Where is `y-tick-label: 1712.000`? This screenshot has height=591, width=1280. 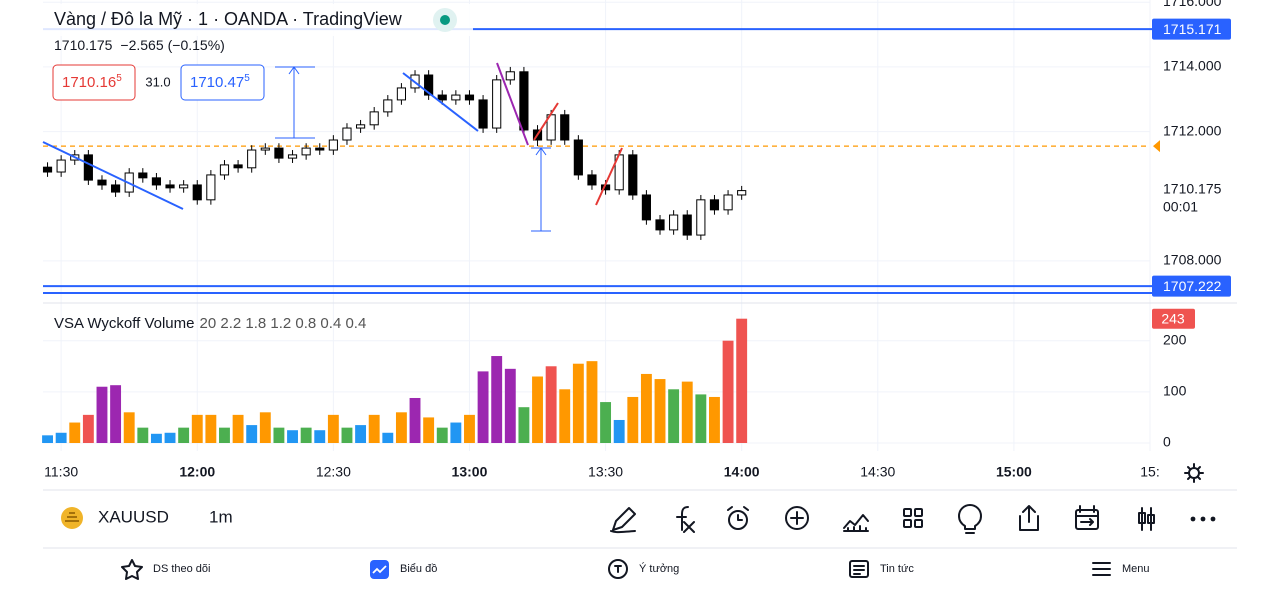
y-tick-label: 1712.000 is located at coordinates (1192, 130).